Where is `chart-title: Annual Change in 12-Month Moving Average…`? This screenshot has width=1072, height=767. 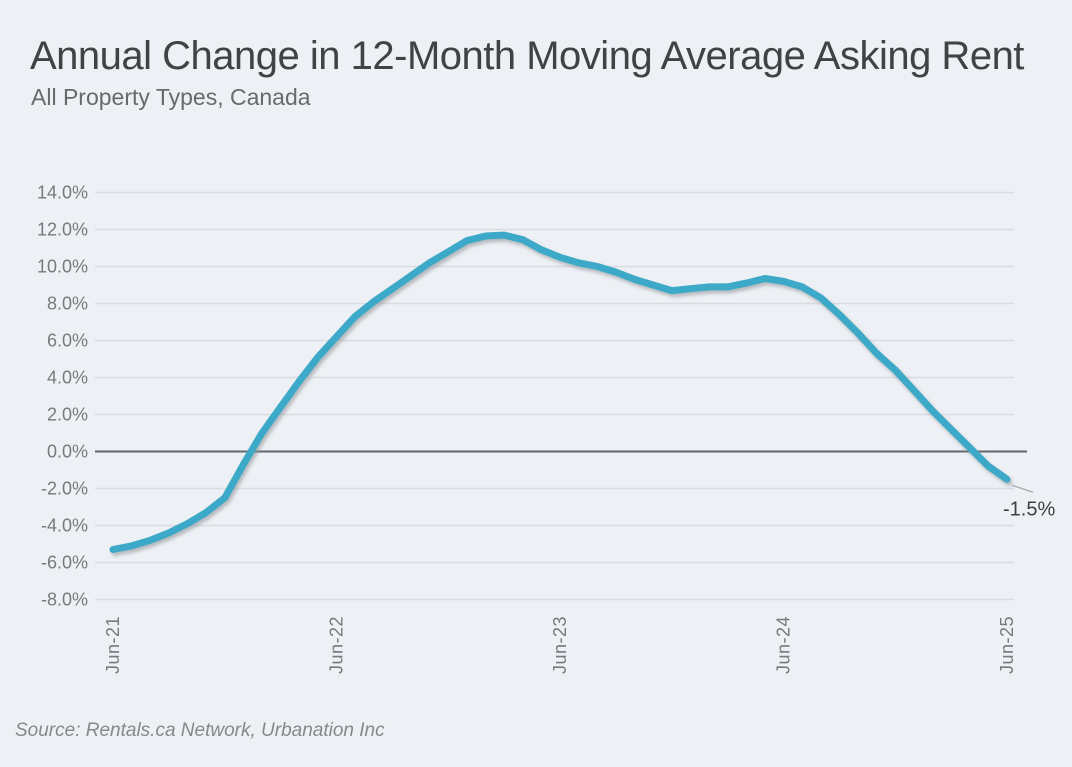 chart-title: Annual Change in 12-Month Moving Average… is located at coordinates (527, 56).